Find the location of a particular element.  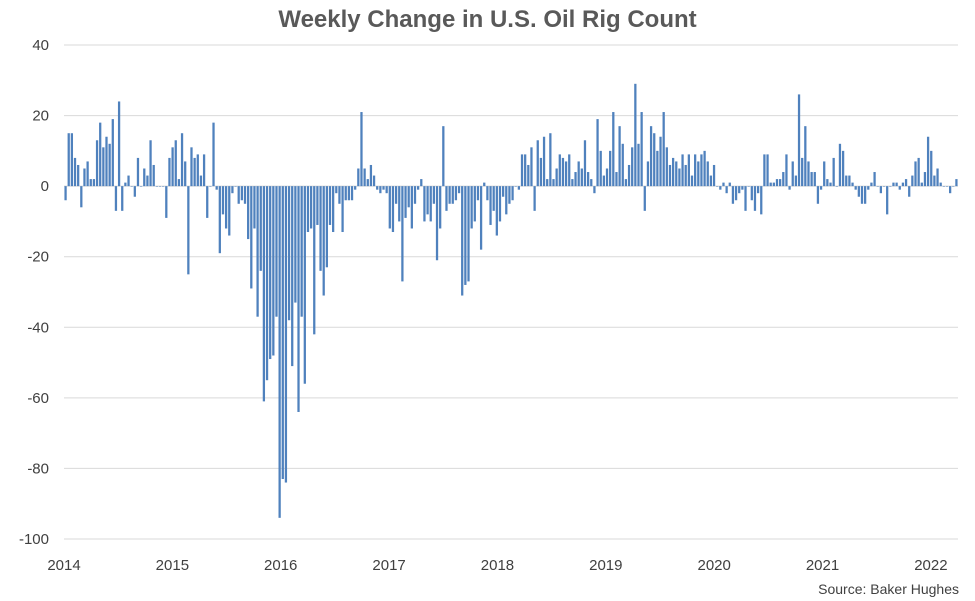

source-note: Source: Baker Hughes is located at coordinates (888, 589).